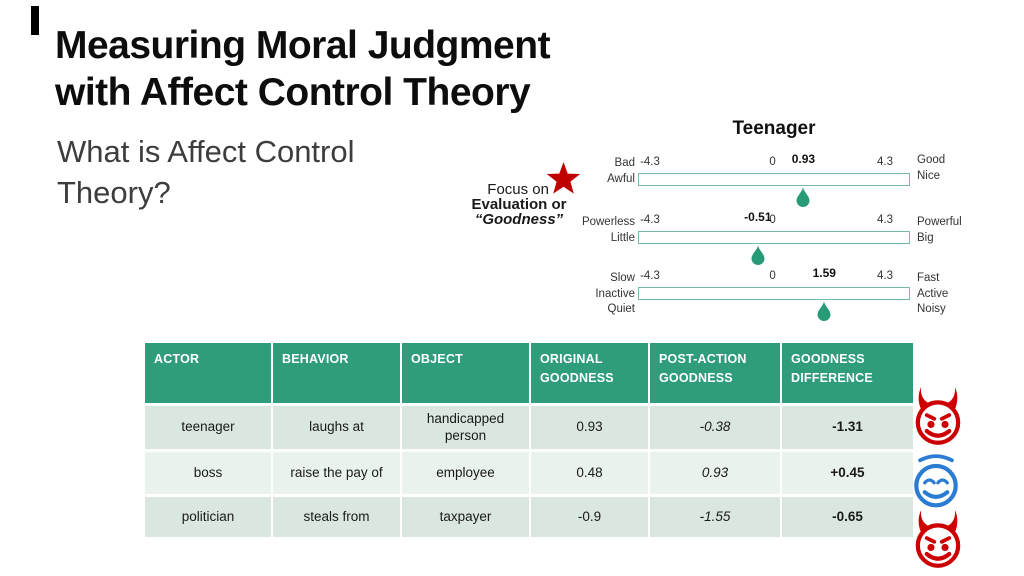 The width and height of the screenshot is (1024, 576). What do you see at coordinates (928, 278) in the screenshot?
I see `scale-label: Fast` at bounding box center [928, 278].